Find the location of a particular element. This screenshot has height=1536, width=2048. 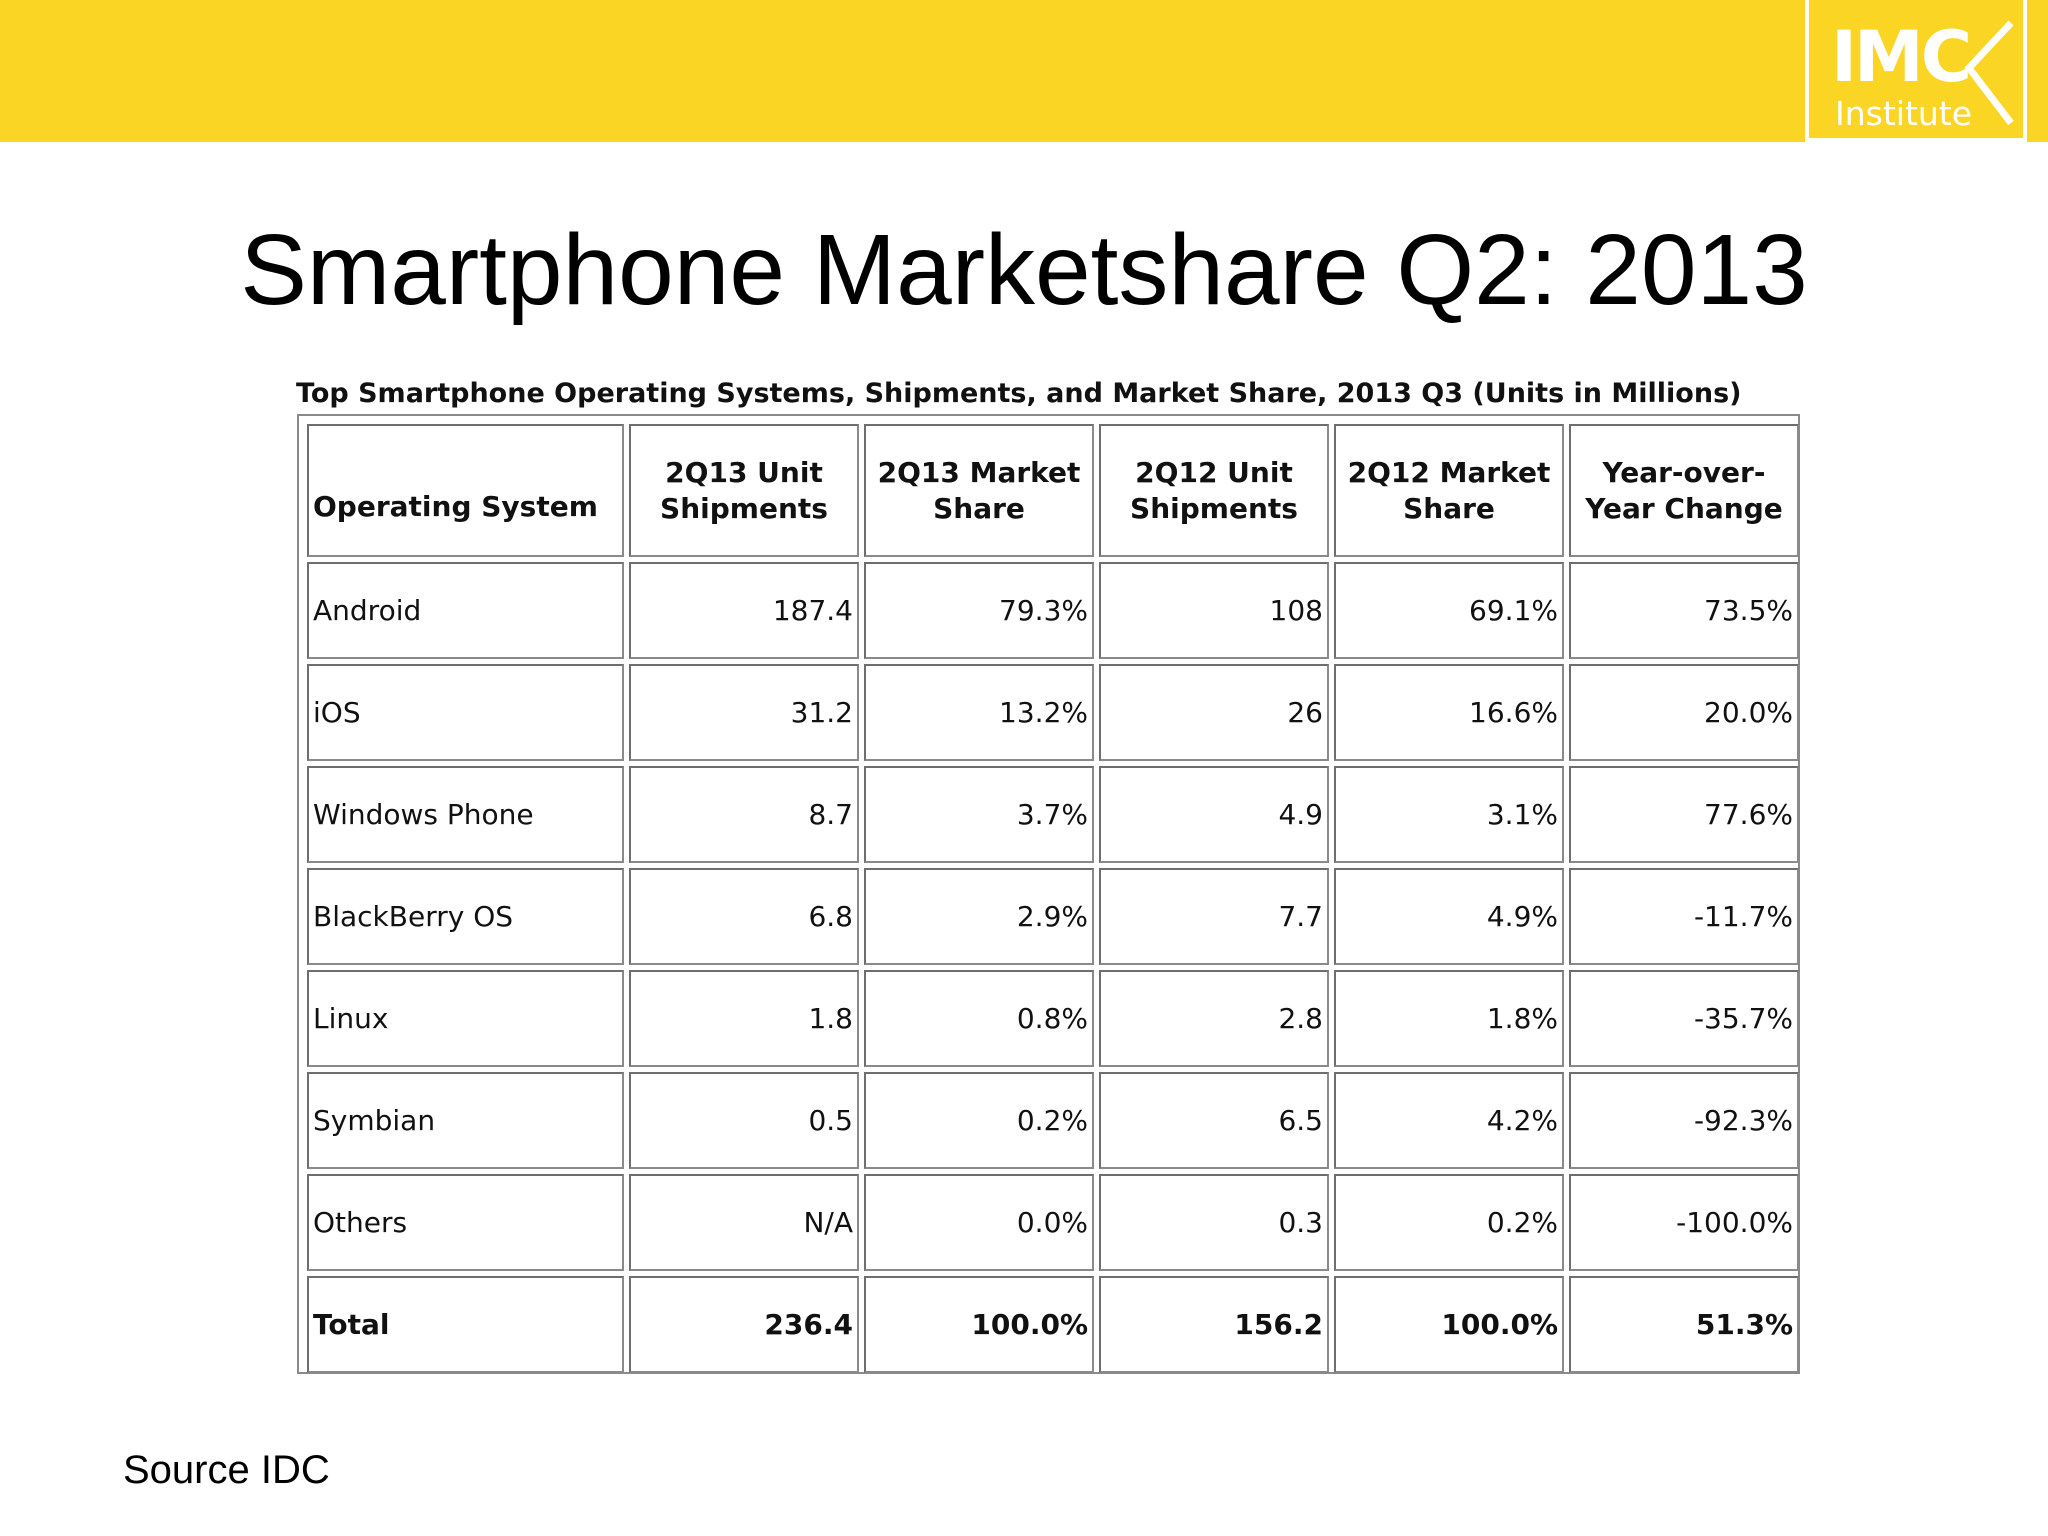

table-cell: 20.0% is located at coordinates (1684, 712).